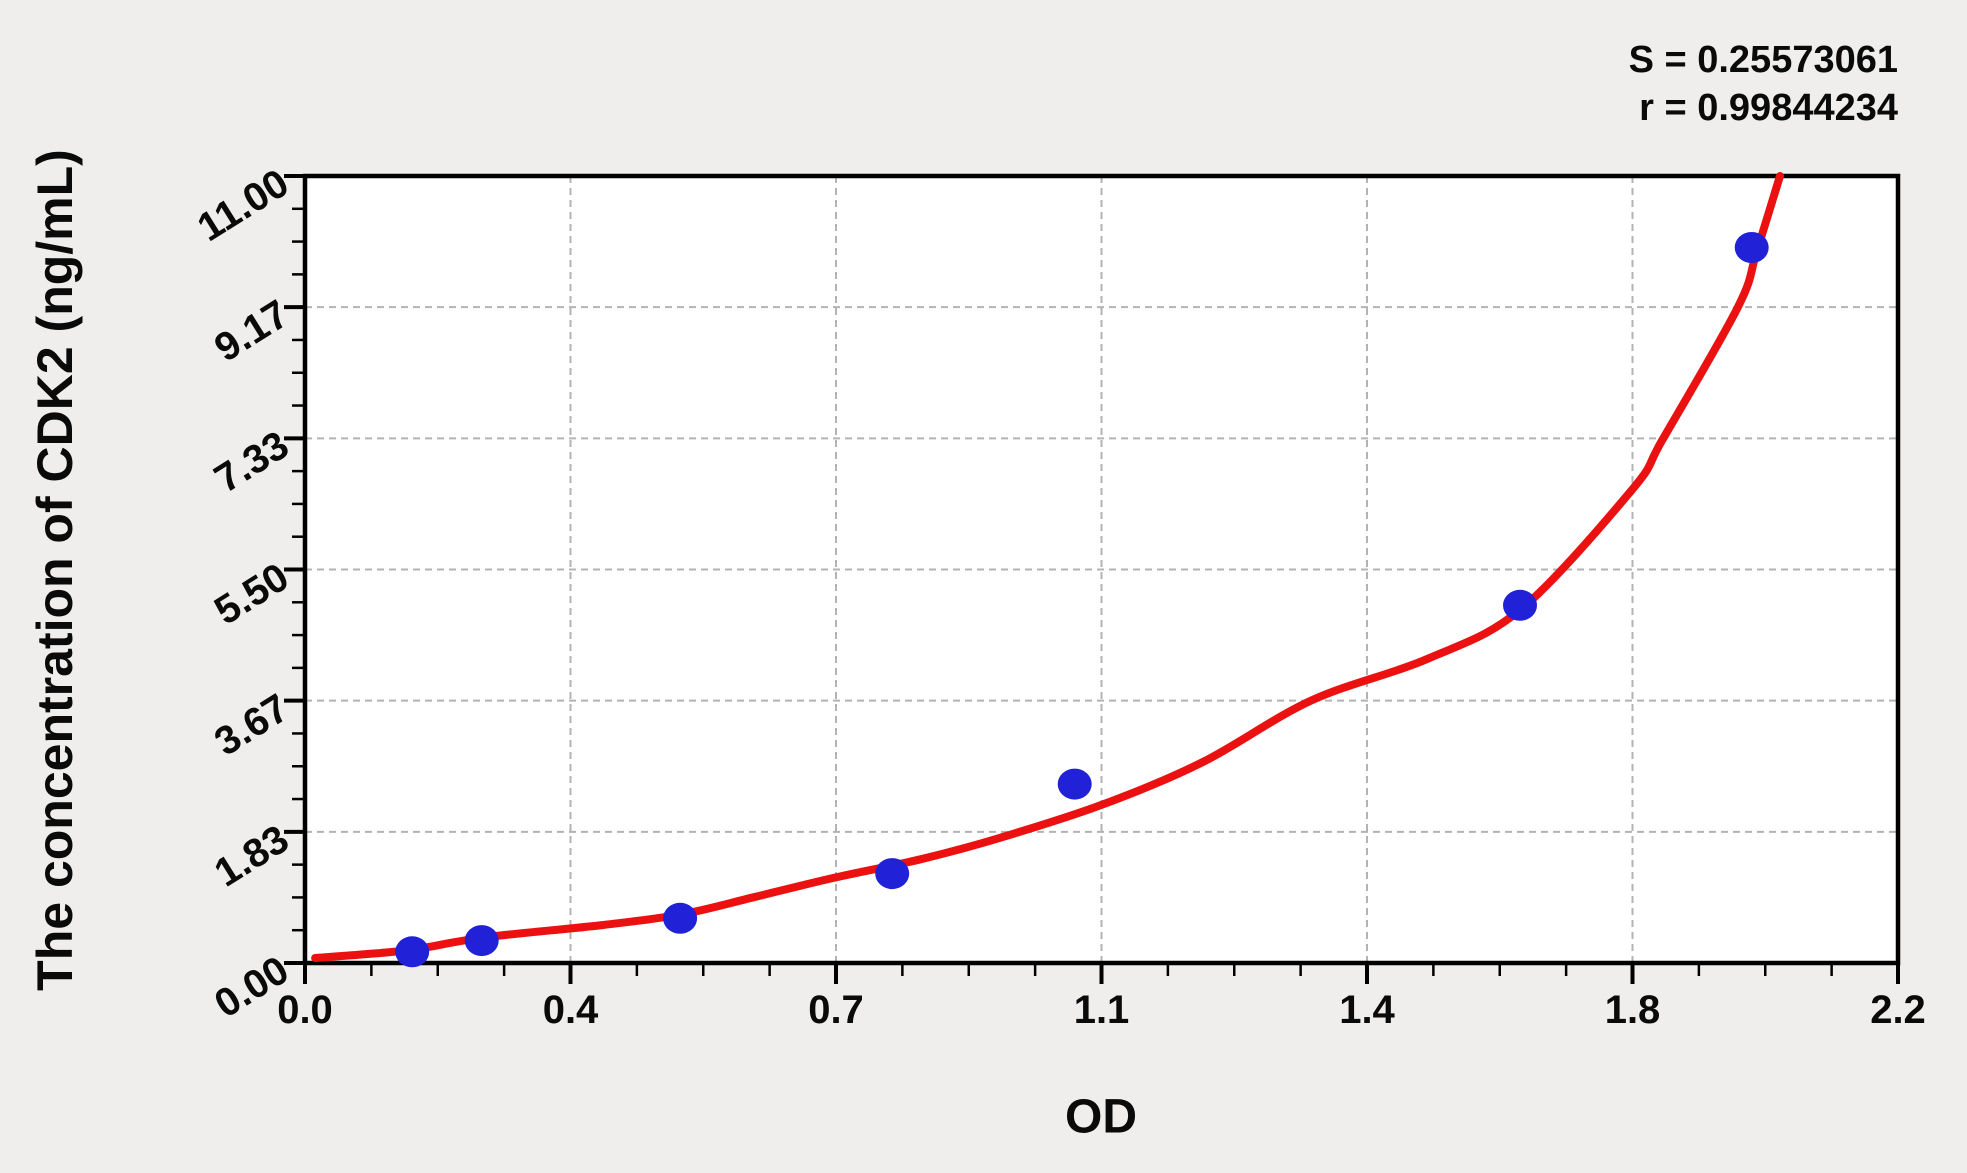  What do you see at coordinates (1763, 60) in the screenshot?
I see `fit-s-value: S = 0.25573061` at bounding box center [1763, 60].